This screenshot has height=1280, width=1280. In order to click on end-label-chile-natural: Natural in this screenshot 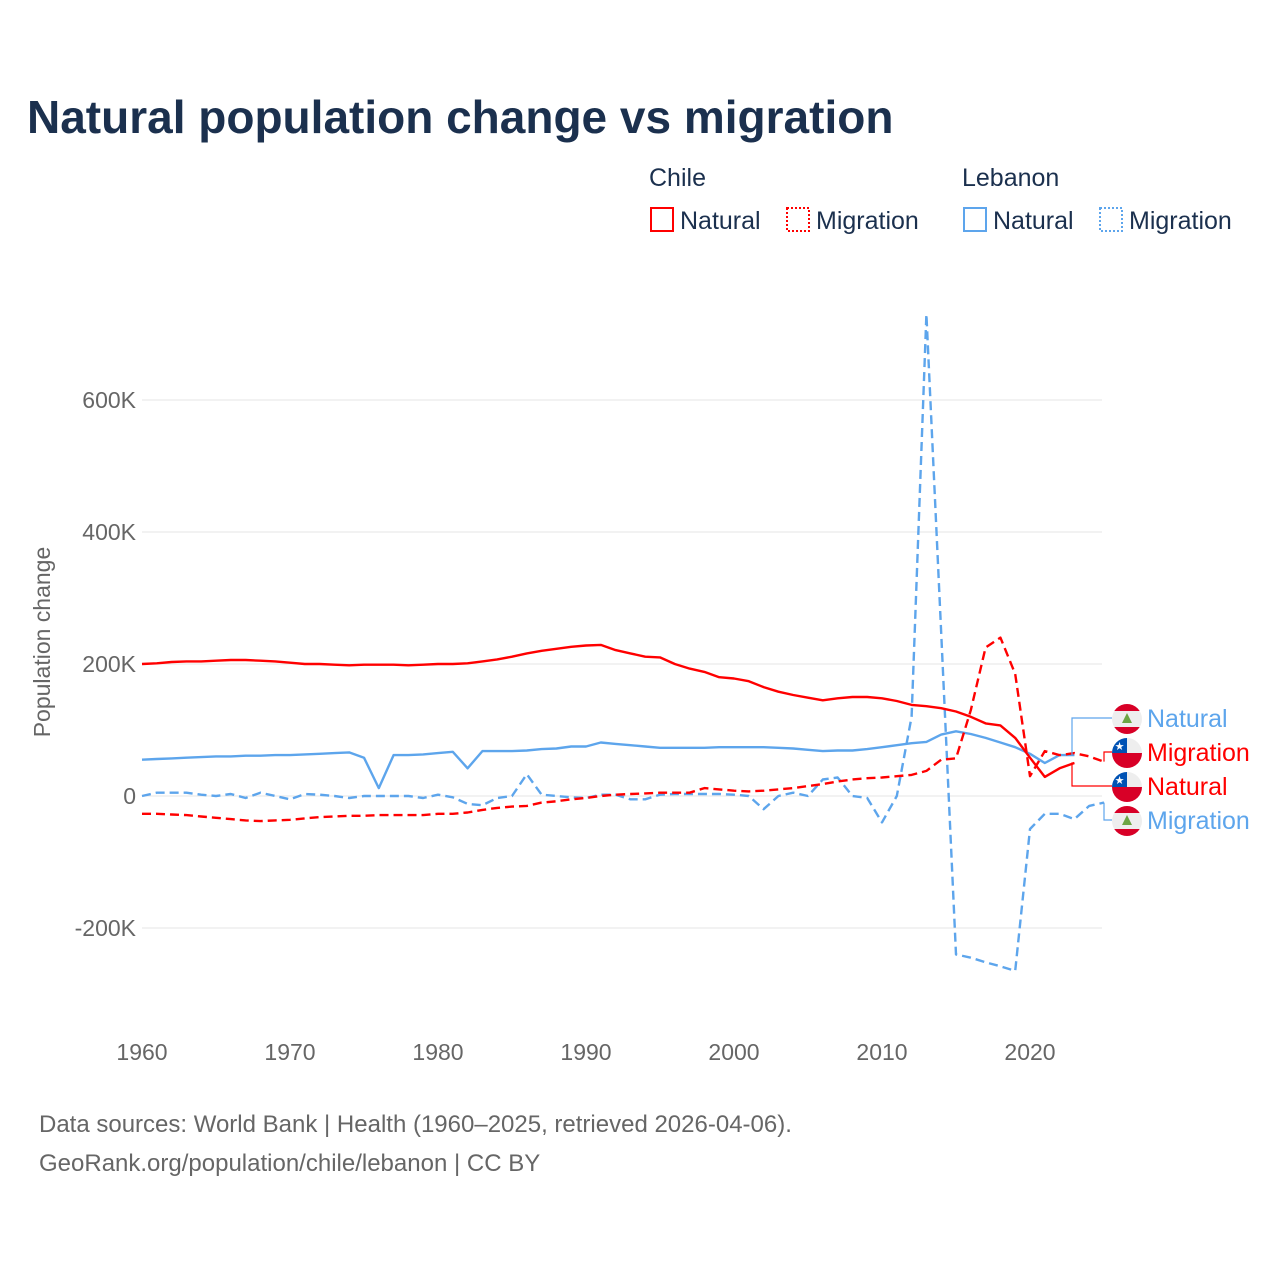, I will do `click(1187, 787)`.